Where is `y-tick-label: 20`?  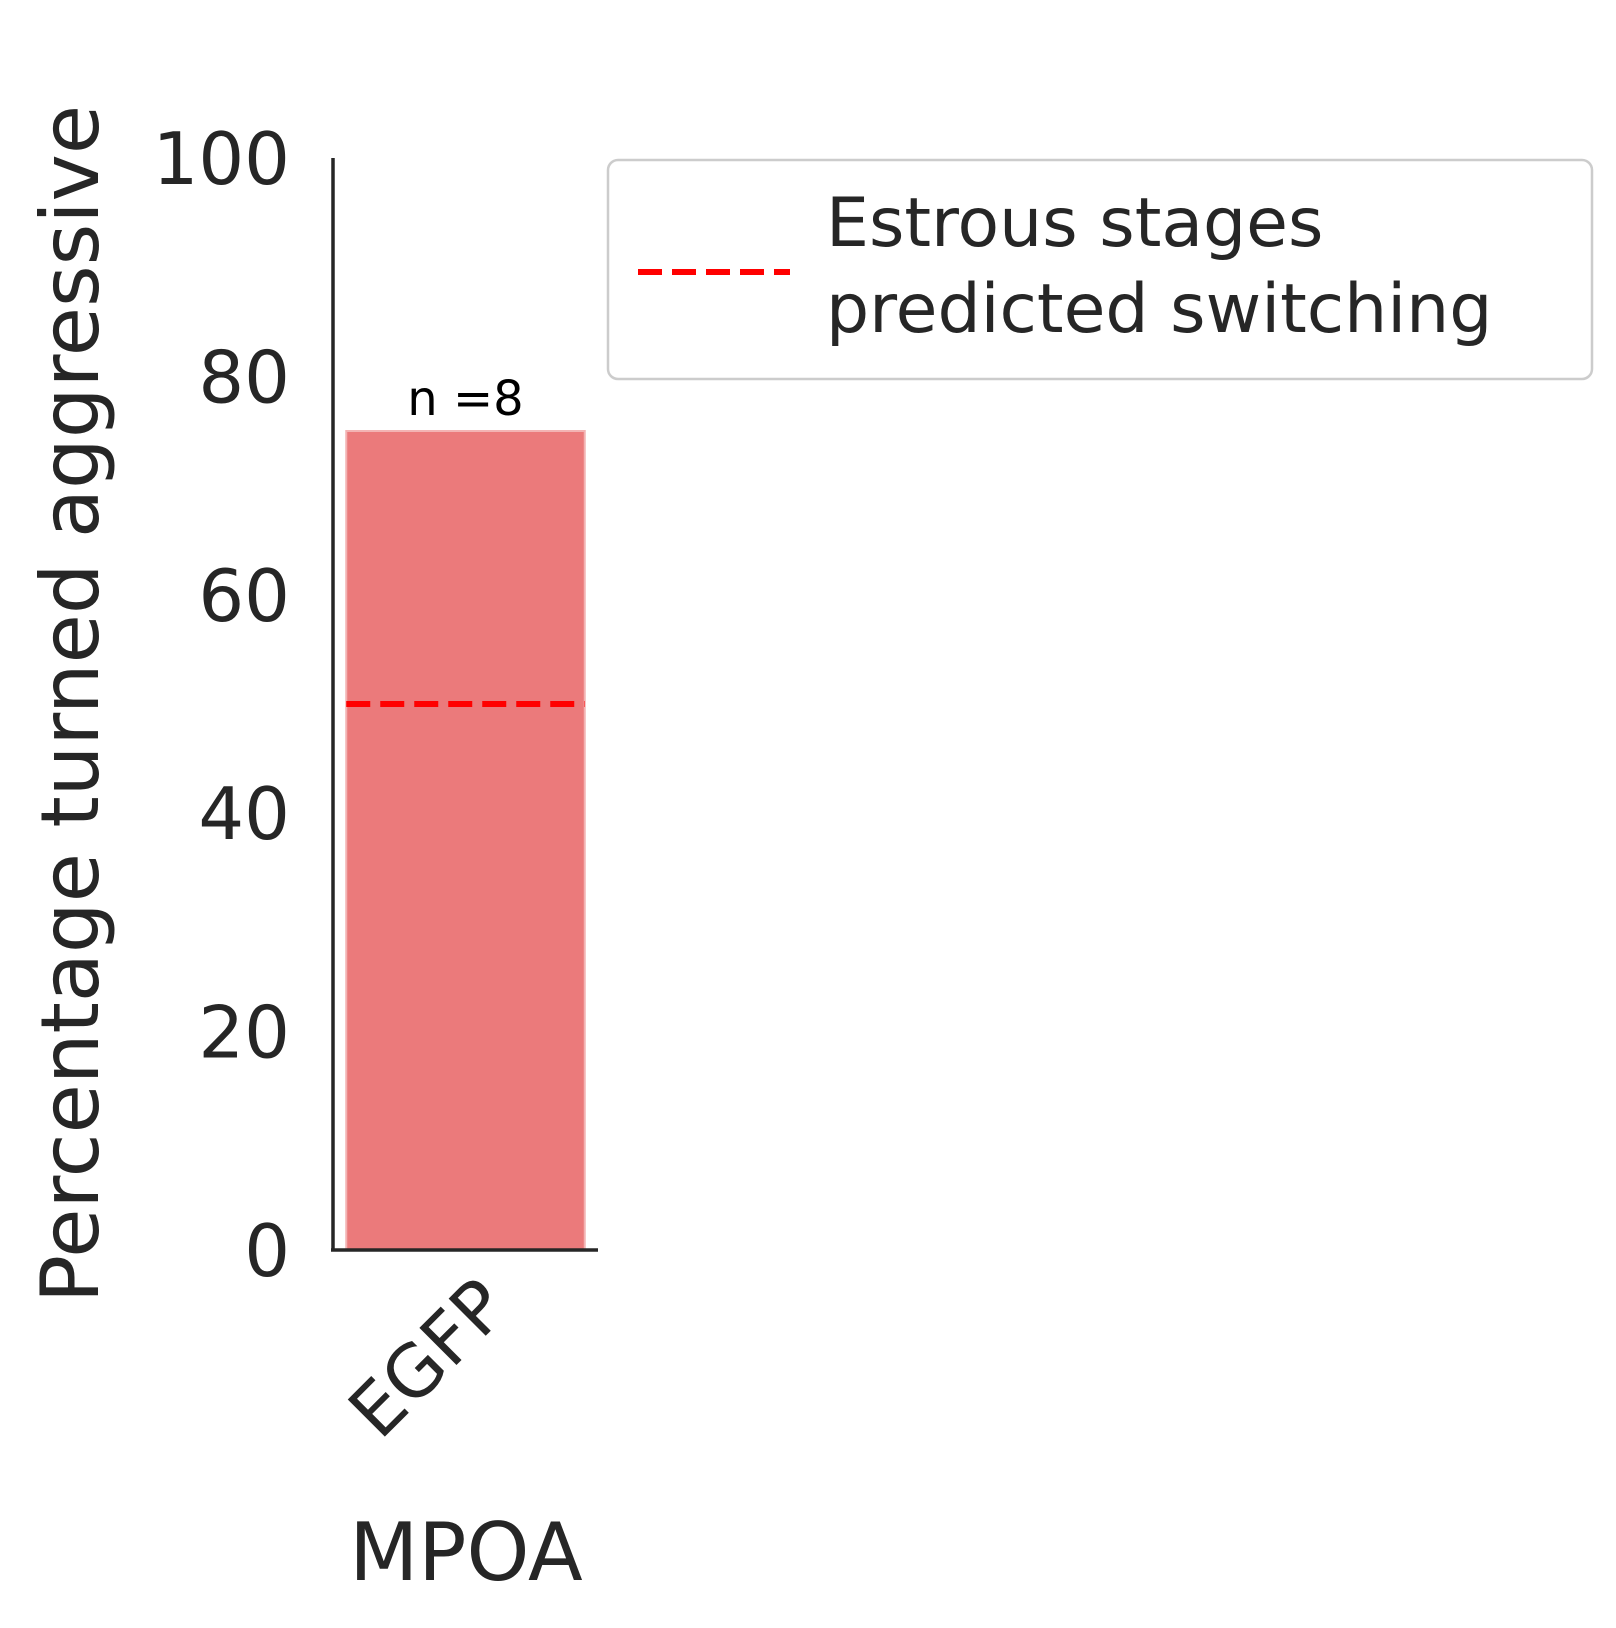 y-tick-label: 20 is located at coordinates (244, 1033).